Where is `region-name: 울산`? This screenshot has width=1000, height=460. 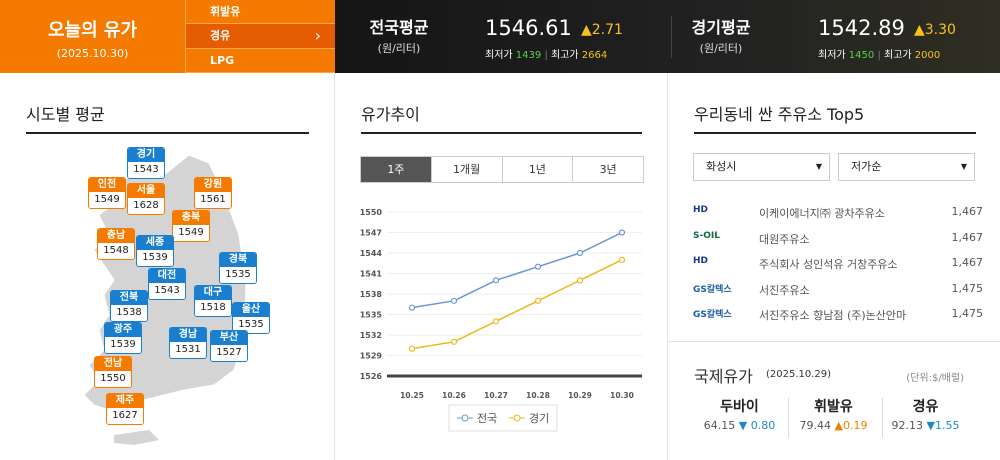
region-name: 울산 is located at coordinates (251, 310).